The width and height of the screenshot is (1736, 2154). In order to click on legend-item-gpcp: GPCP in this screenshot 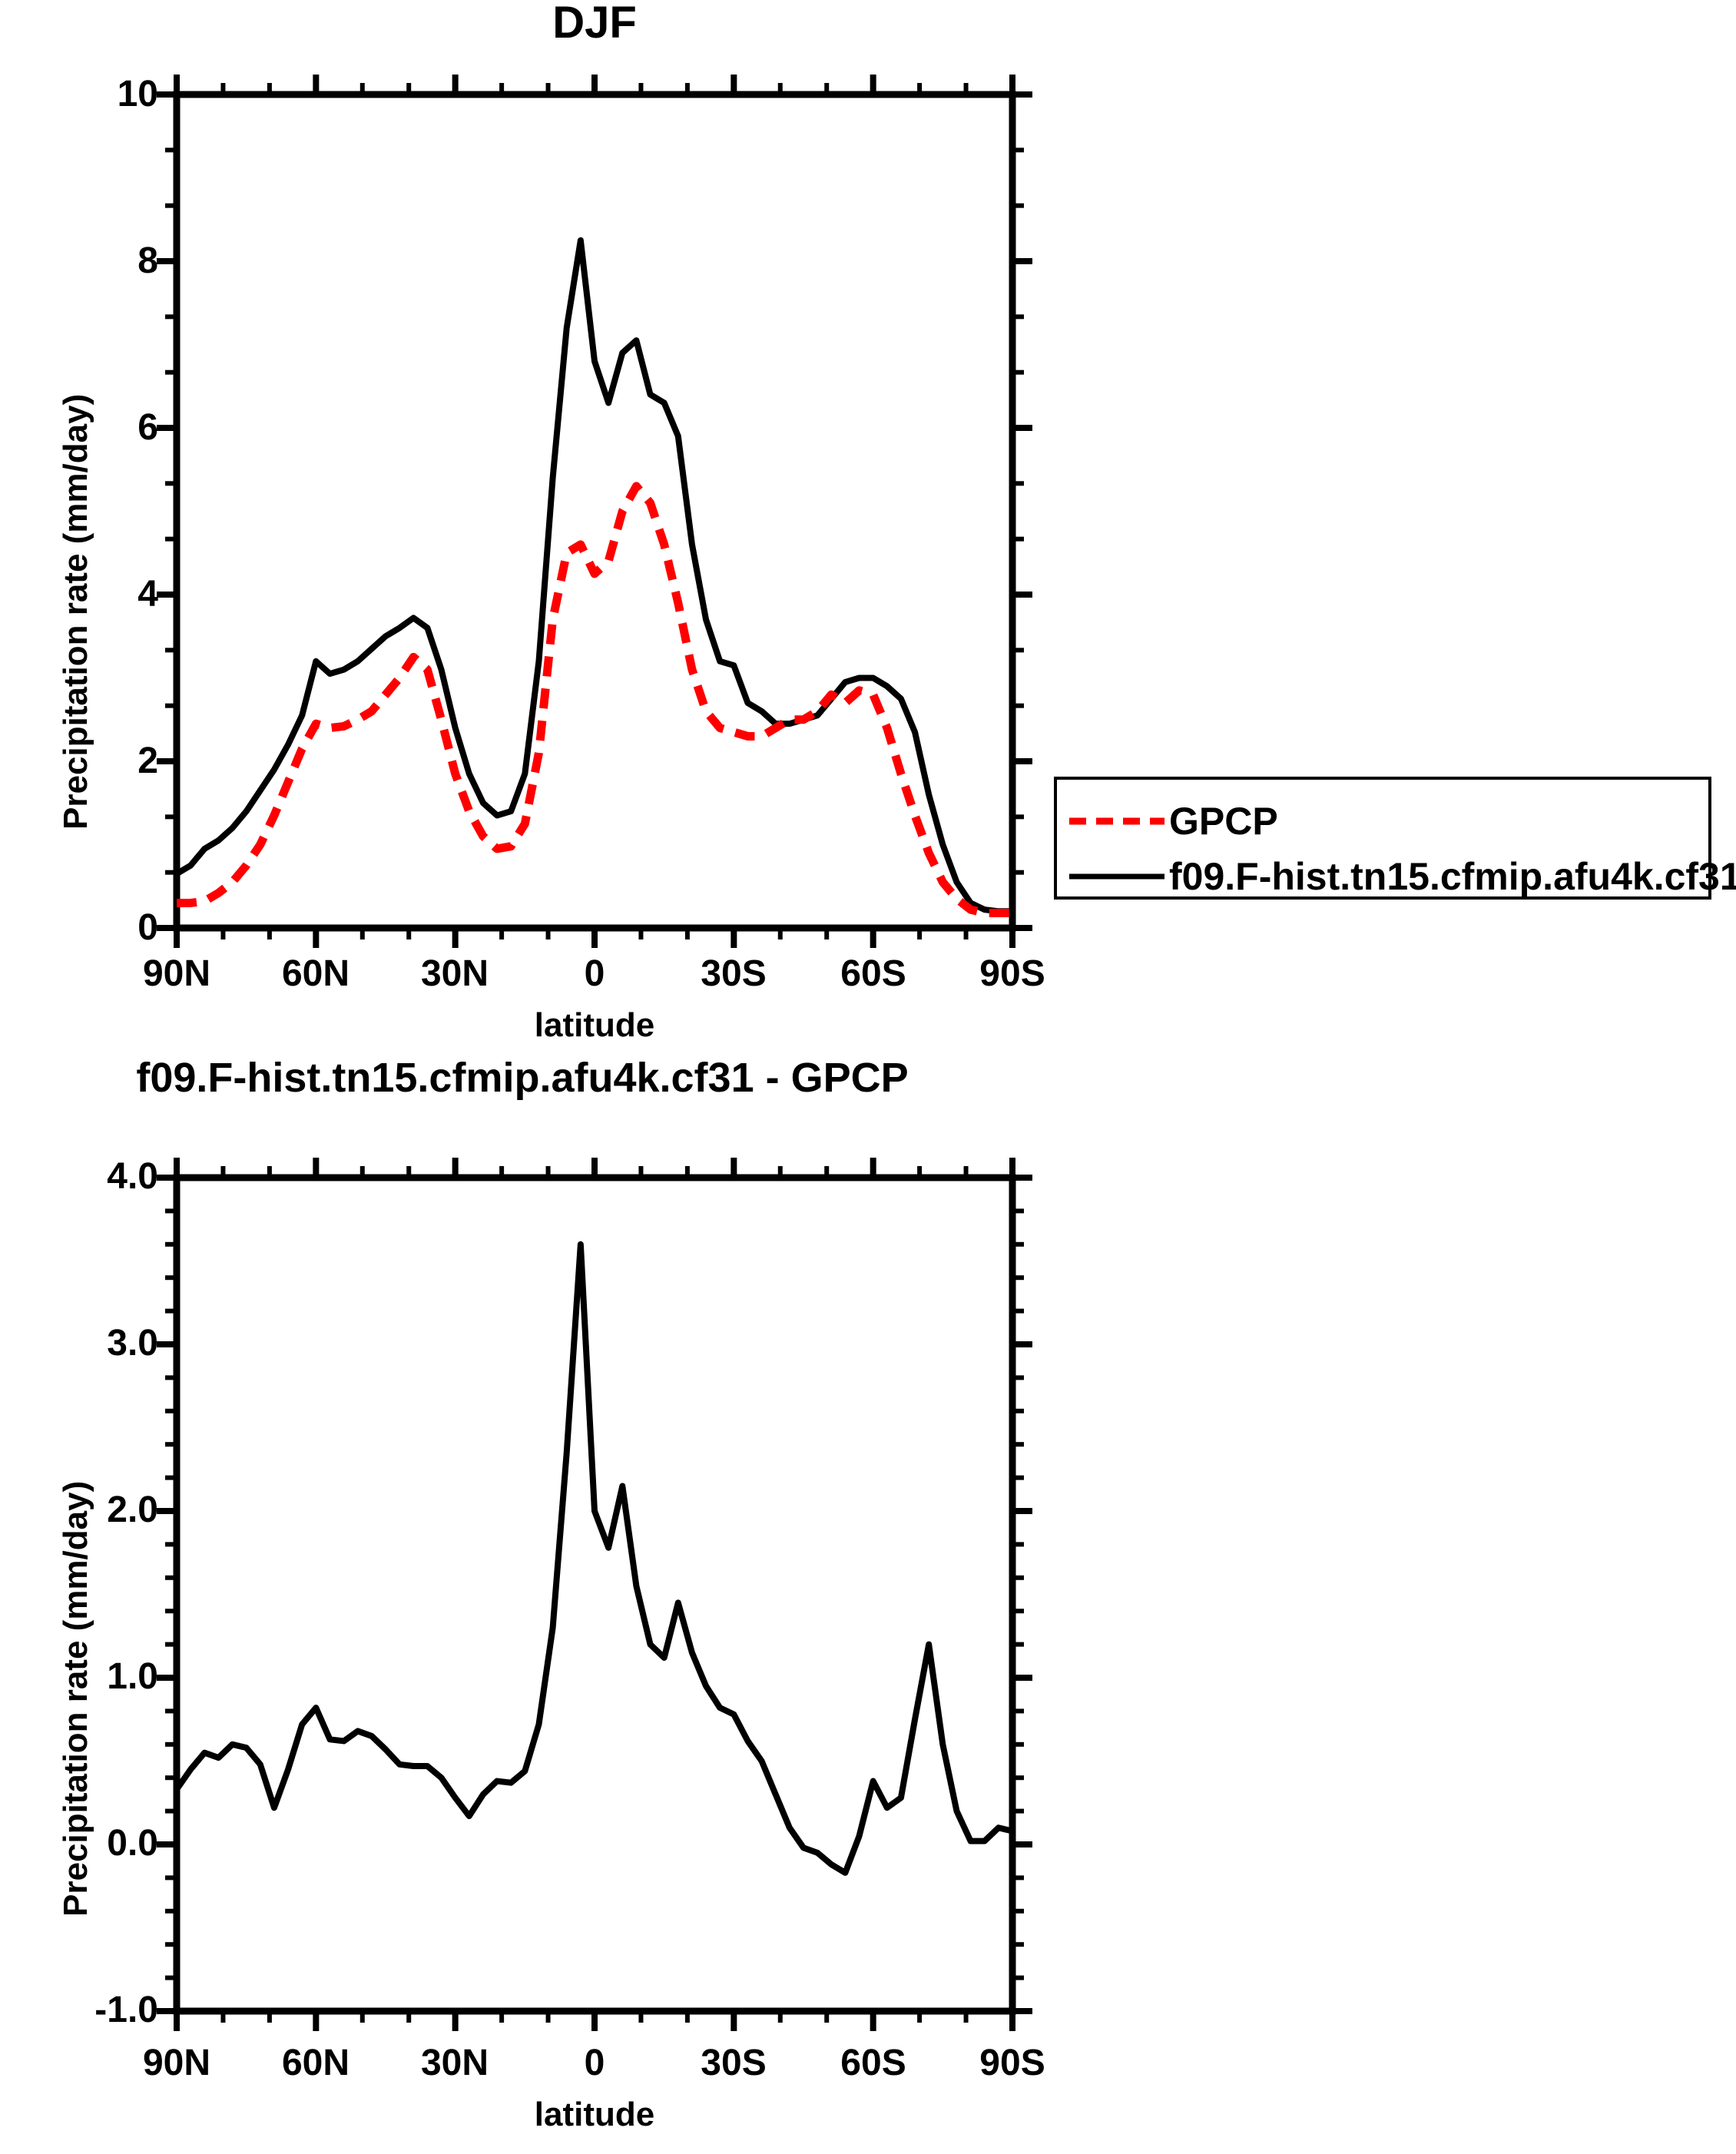, I will do `click(1173, 821)`.